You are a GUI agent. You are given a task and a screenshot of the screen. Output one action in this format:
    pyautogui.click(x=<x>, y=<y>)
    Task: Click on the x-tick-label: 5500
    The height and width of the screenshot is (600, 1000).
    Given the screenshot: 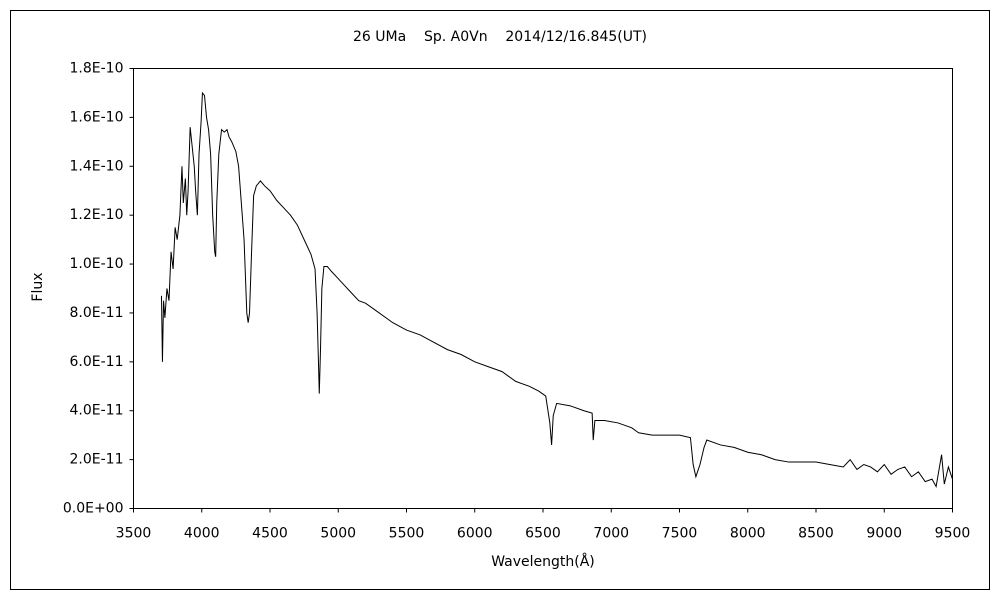 What is the action you would take?
    pyautogui.click(x=407, y=534)
    